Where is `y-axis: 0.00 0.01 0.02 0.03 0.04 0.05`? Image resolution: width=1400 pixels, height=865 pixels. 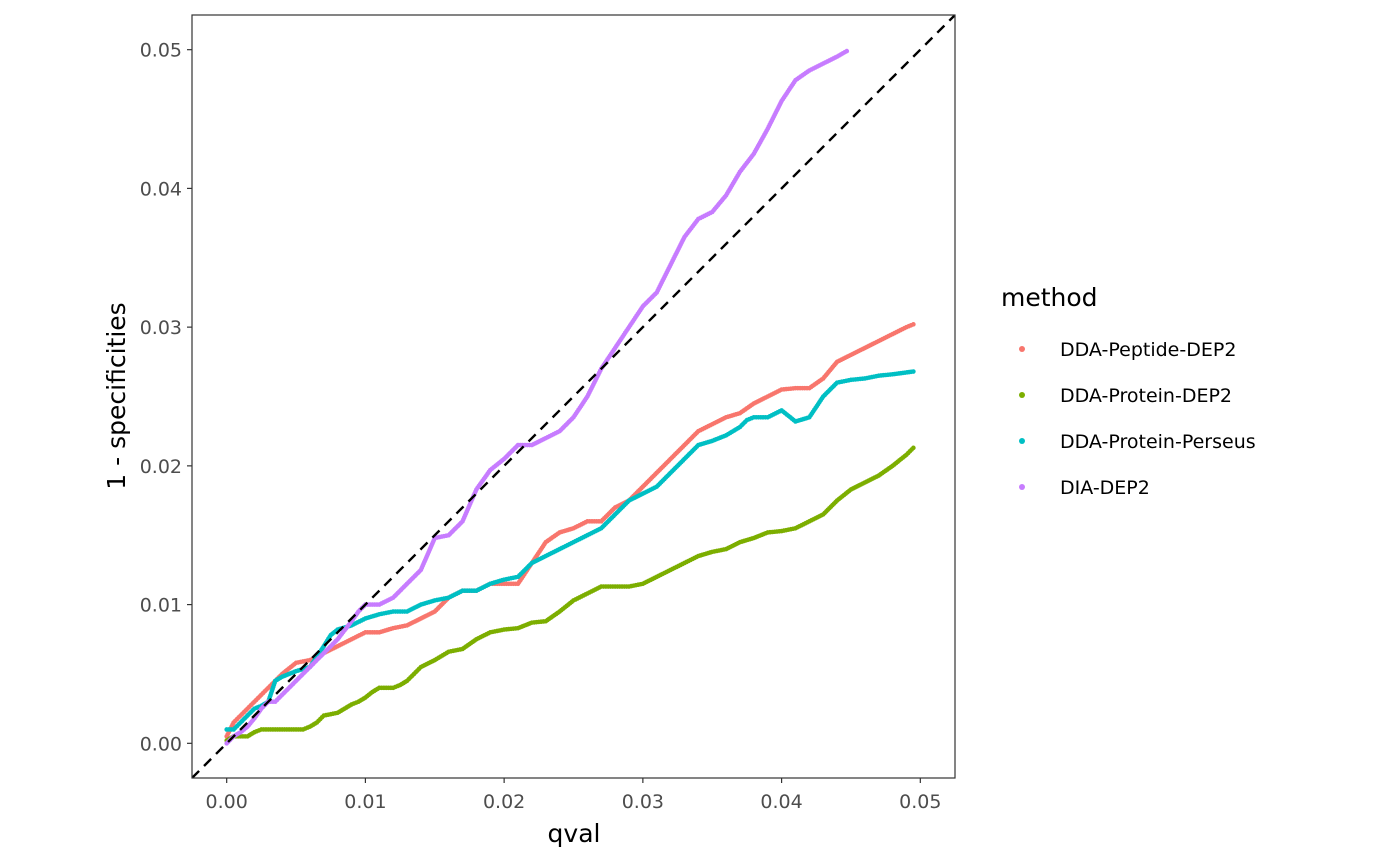
y-axis: 0.00 0.01 0.02 0.03 0.04 0.05 is located at coordinates (166, 397).